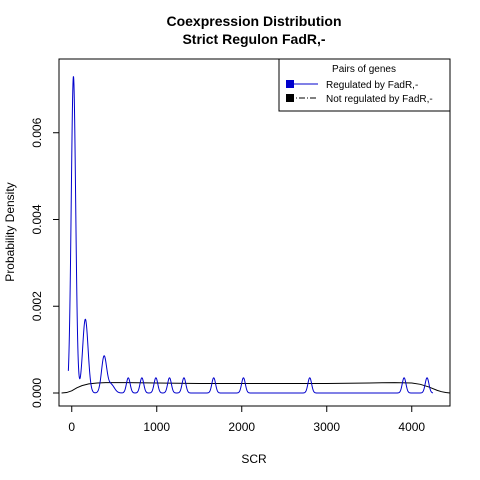  Describe the element at coordinates (156, 427) in the screenshot. I see `x-tick-label: 1000` at that location.